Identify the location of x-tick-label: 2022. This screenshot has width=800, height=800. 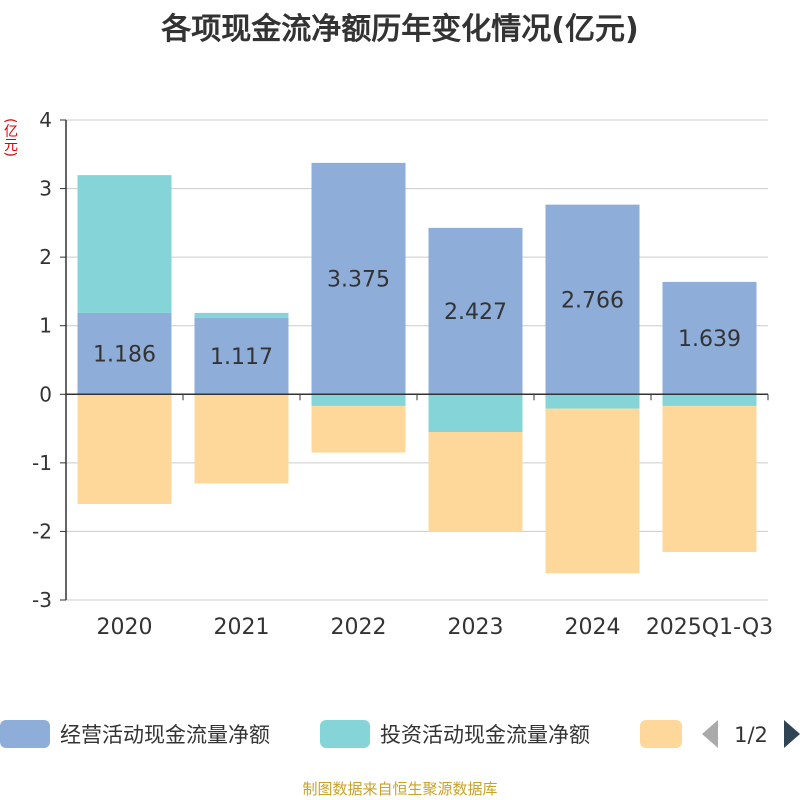
(359, 627).